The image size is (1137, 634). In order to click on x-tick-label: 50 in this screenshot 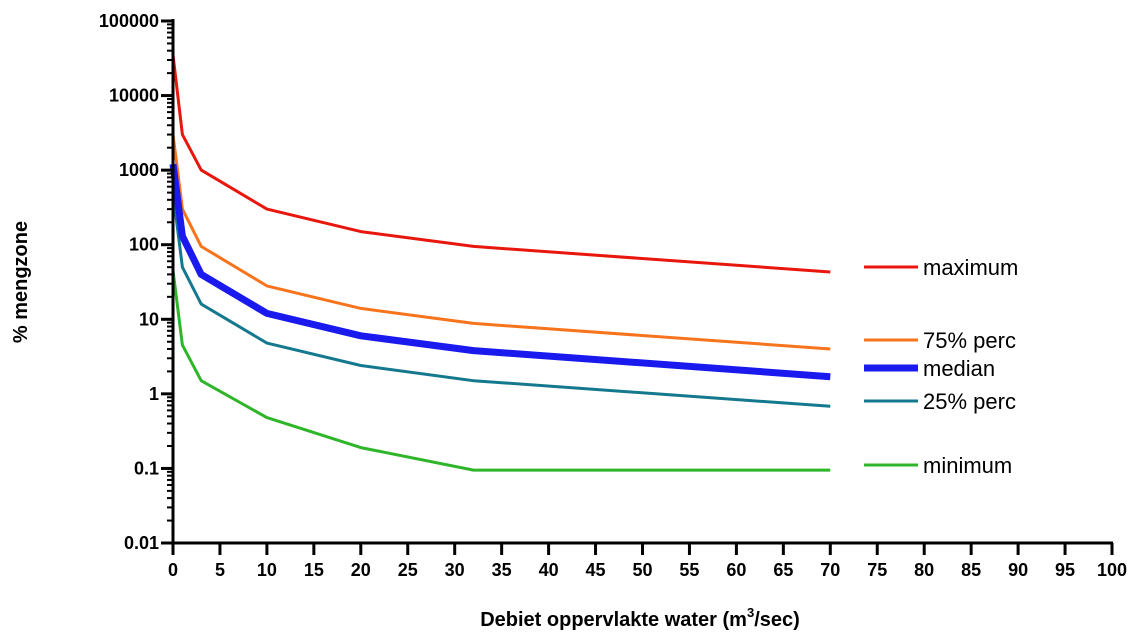, I will do `click(642, 570)`.